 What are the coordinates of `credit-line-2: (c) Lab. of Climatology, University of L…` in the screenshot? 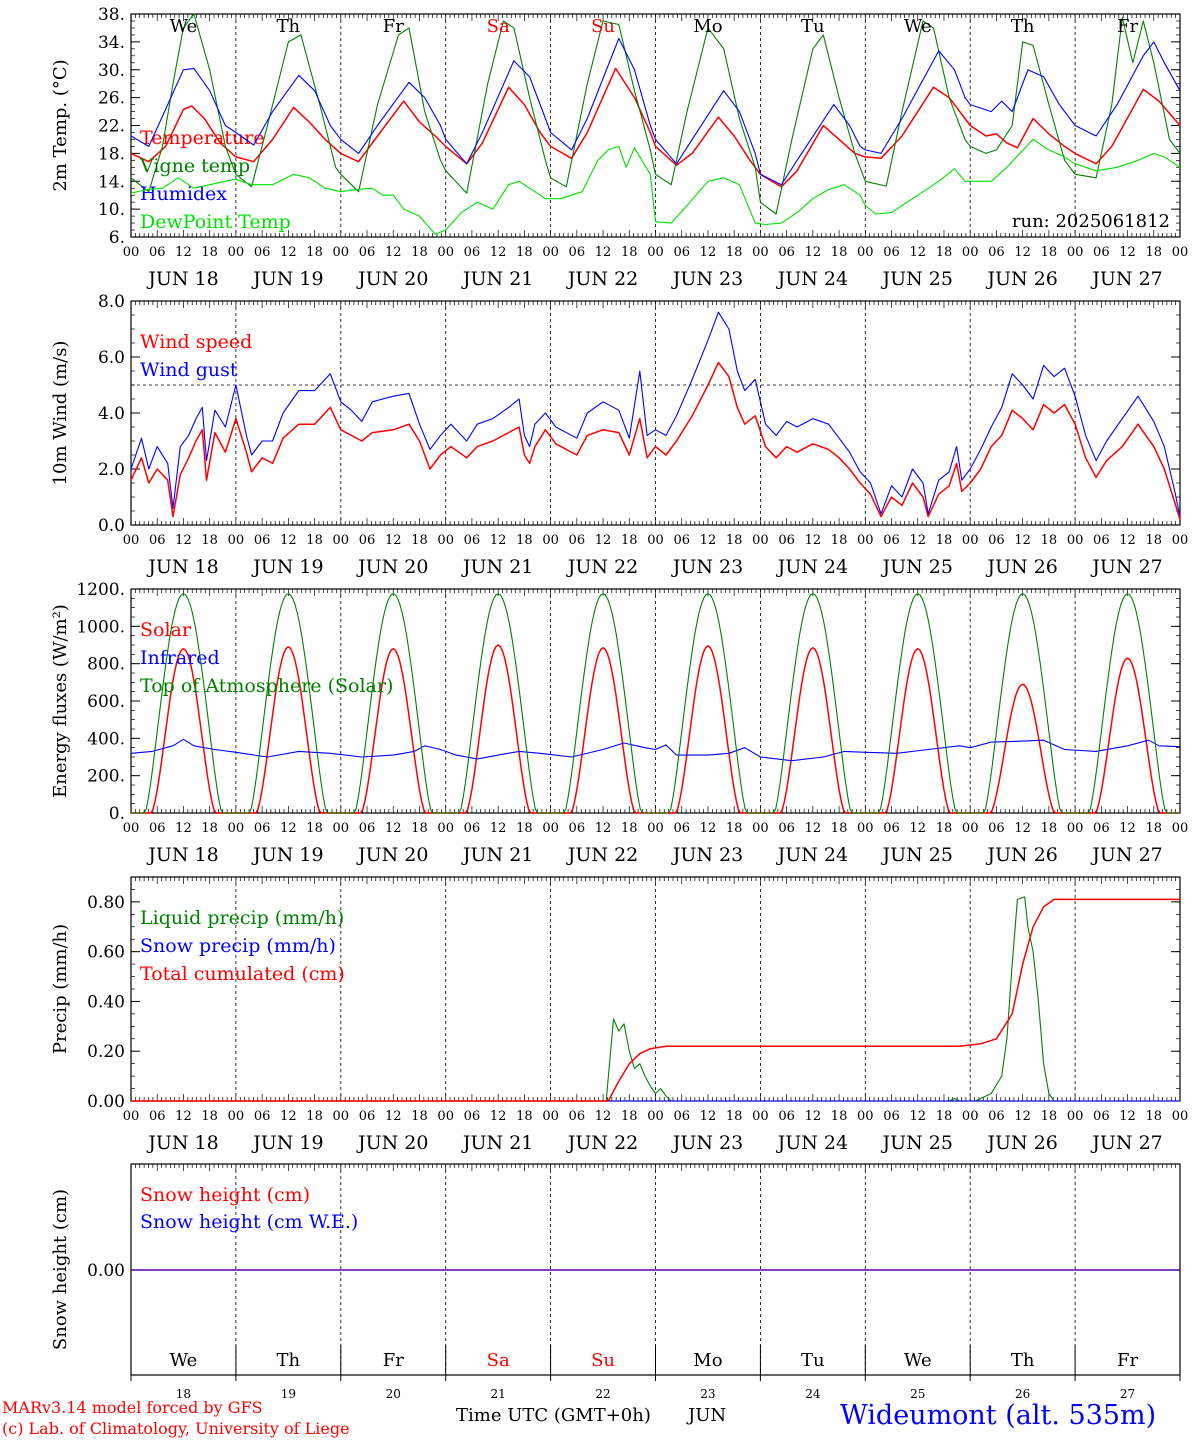 It's located at (176, 1428).